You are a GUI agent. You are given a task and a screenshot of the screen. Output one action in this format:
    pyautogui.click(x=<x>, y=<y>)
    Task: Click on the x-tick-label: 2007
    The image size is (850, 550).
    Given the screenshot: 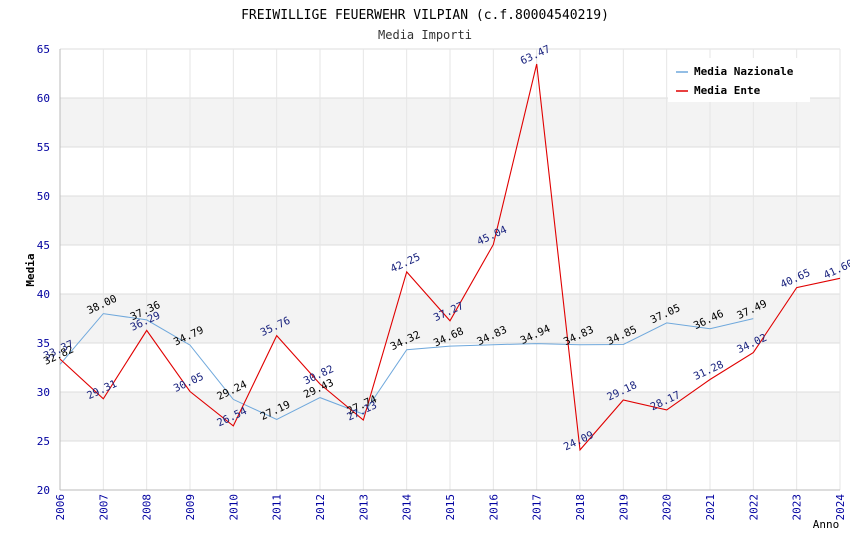 What is the action you would take?
    pyautogui.click(x=103, y=507)
    